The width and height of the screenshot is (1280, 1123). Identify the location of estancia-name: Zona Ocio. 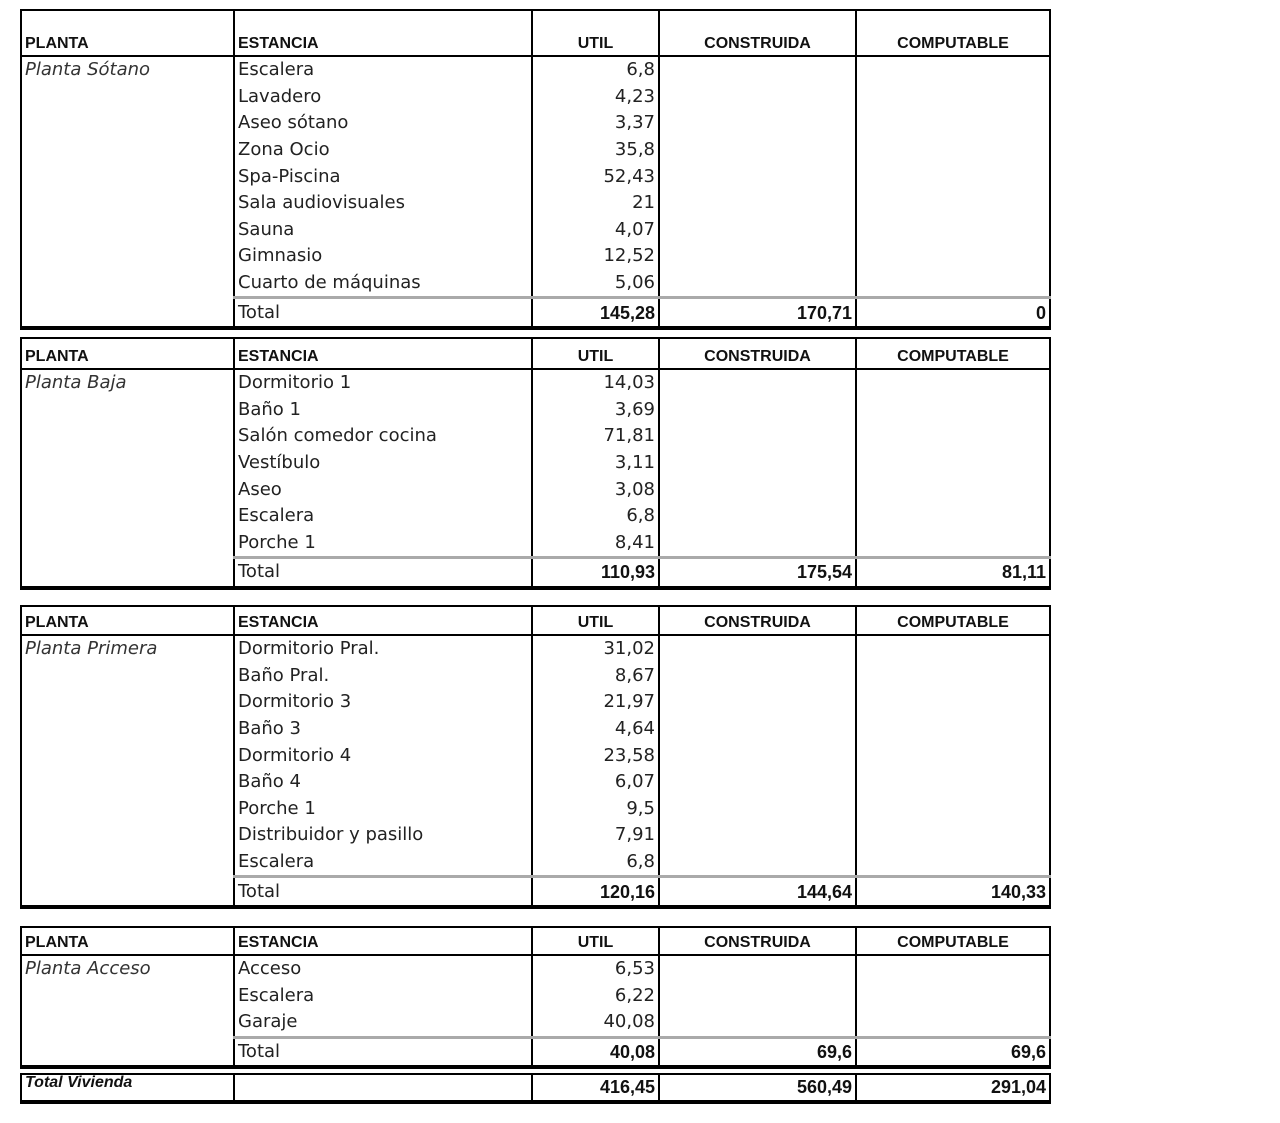
(383, 150).